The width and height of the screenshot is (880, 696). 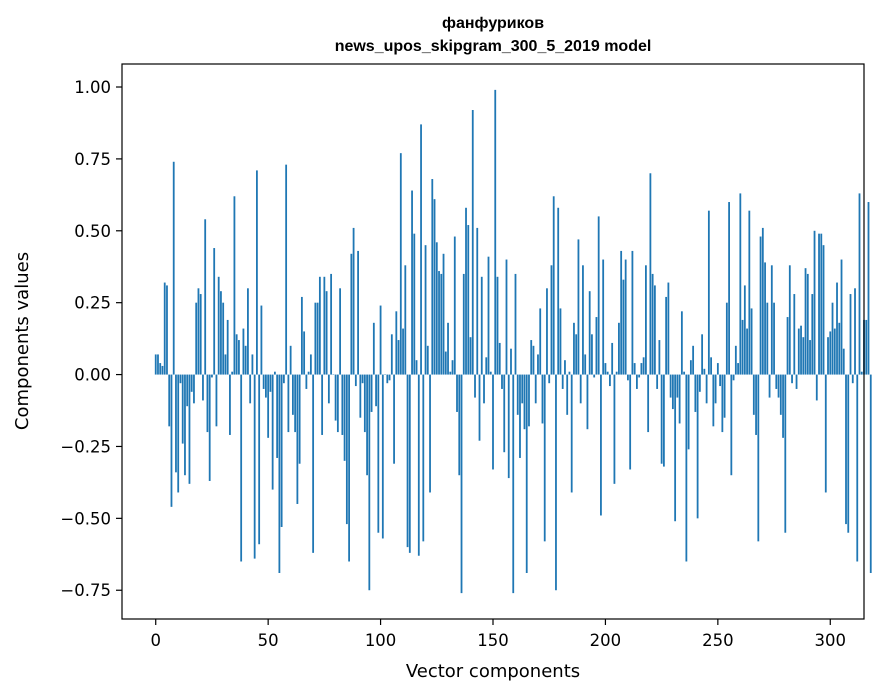 I want to click on x-tick-label: 50, so click(x=268, y=640).